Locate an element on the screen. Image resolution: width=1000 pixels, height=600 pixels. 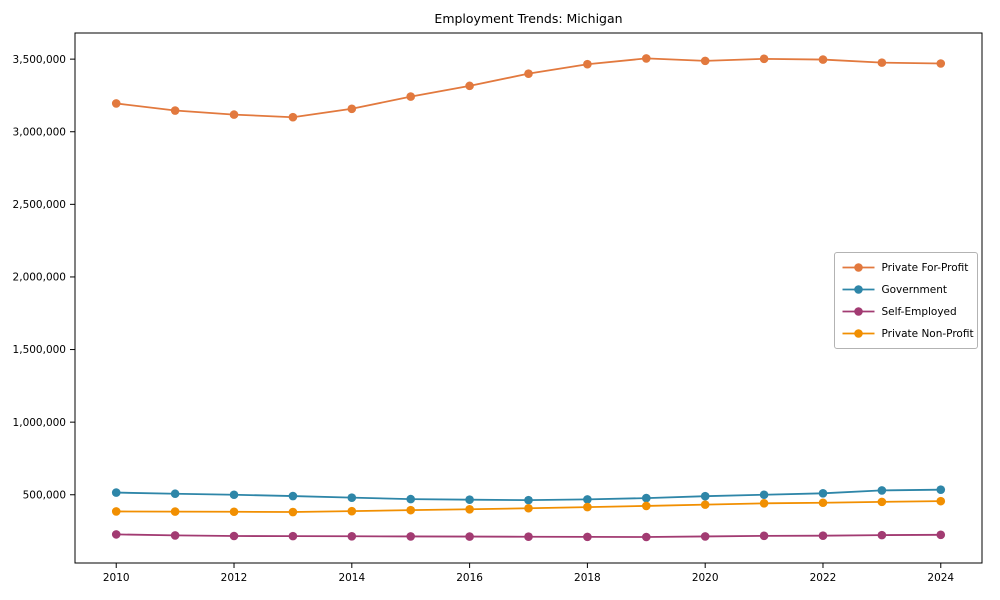
y-axis-tick-label: 3,000,000 is located at coordinates (39, 132).